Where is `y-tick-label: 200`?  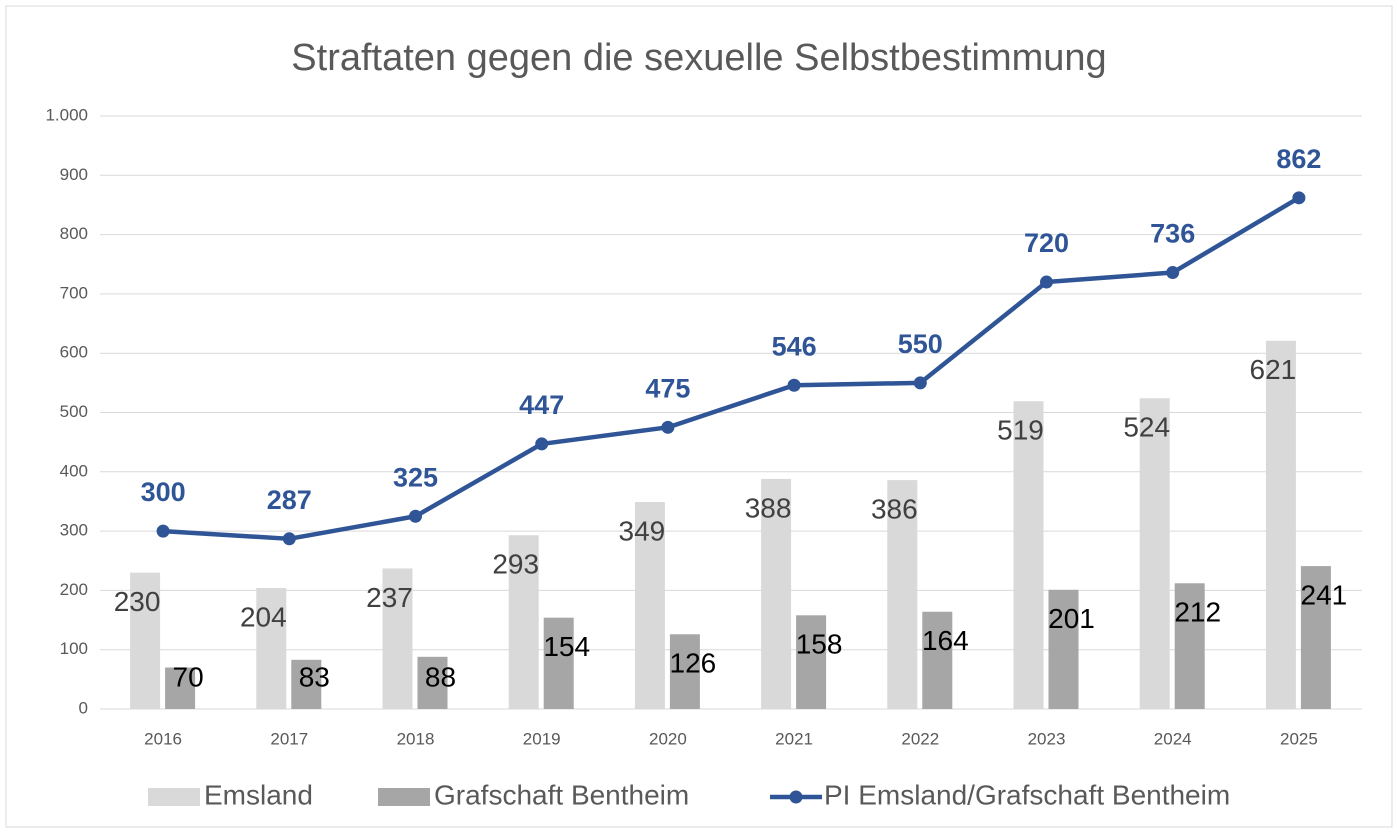
y-tick-label: 200 is located at coordinates (74, 589).